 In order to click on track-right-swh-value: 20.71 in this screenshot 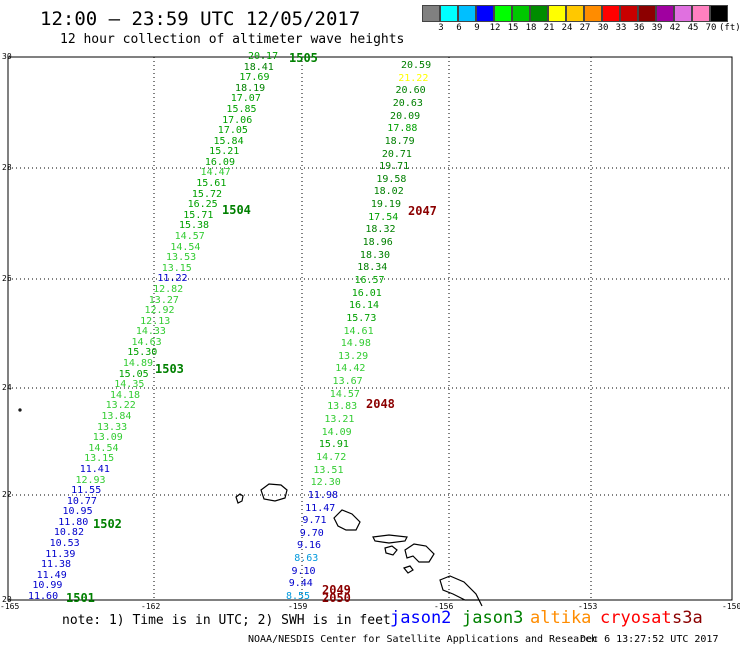, I will do `click(396, 154)`.